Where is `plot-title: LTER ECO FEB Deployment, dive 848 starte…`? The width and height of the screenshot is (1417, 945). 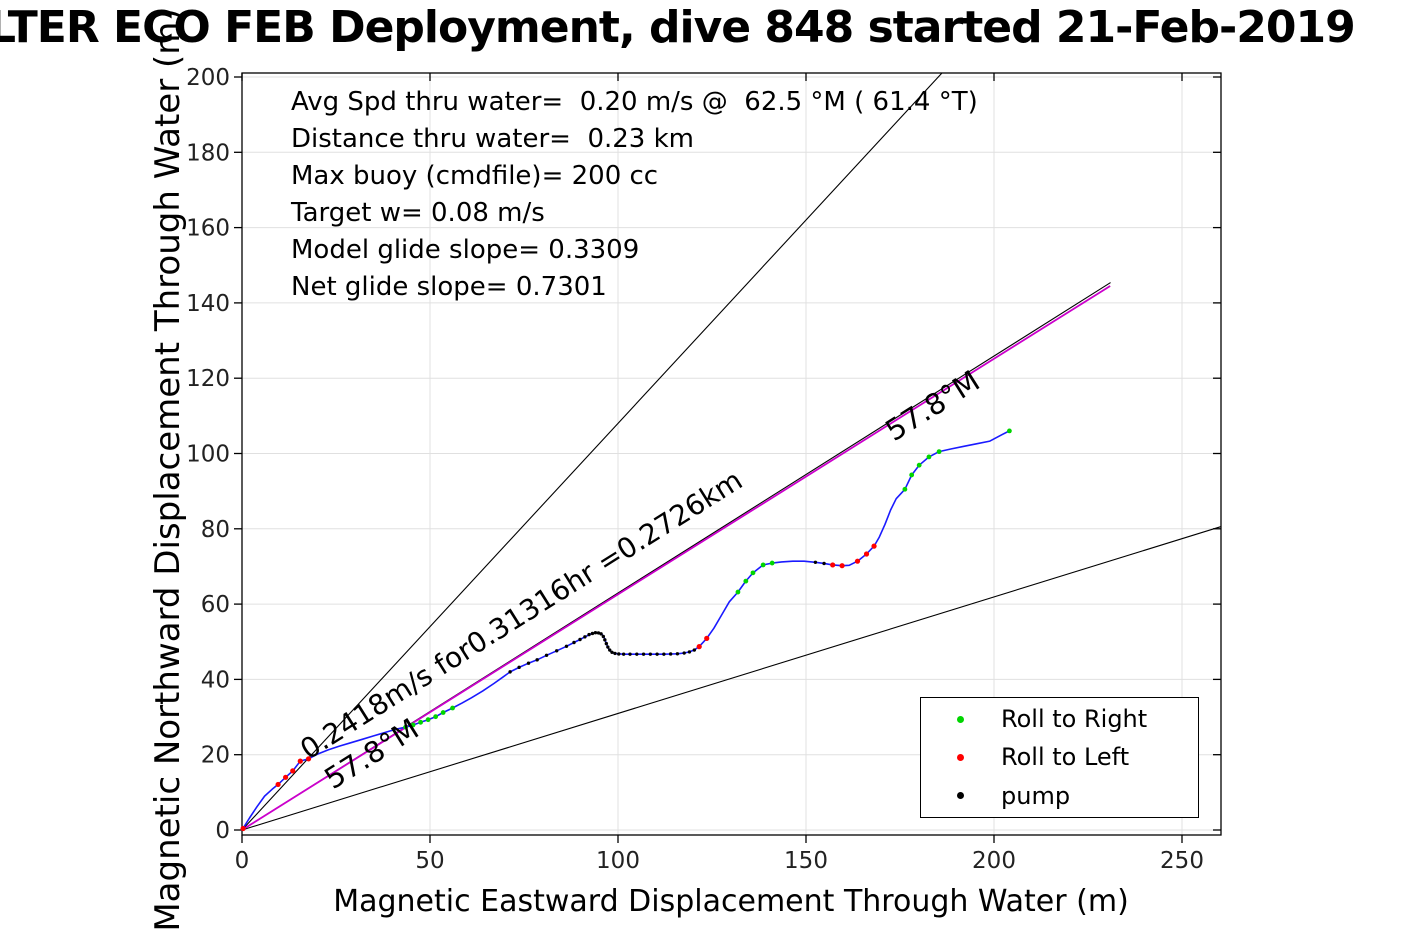 plot-title: LTER ECO FEB Deployment, dive 848 starte… is located at coordinates (678, 27).